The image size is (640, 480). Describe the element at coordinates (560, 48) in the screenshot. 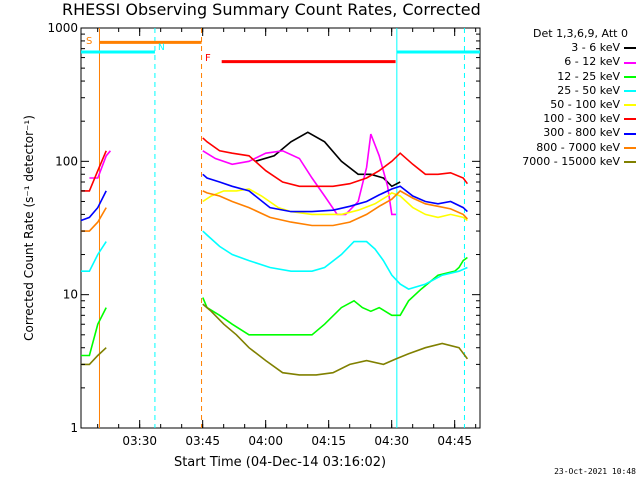

I see `legend-item: 3 - 6 keV` at that location.